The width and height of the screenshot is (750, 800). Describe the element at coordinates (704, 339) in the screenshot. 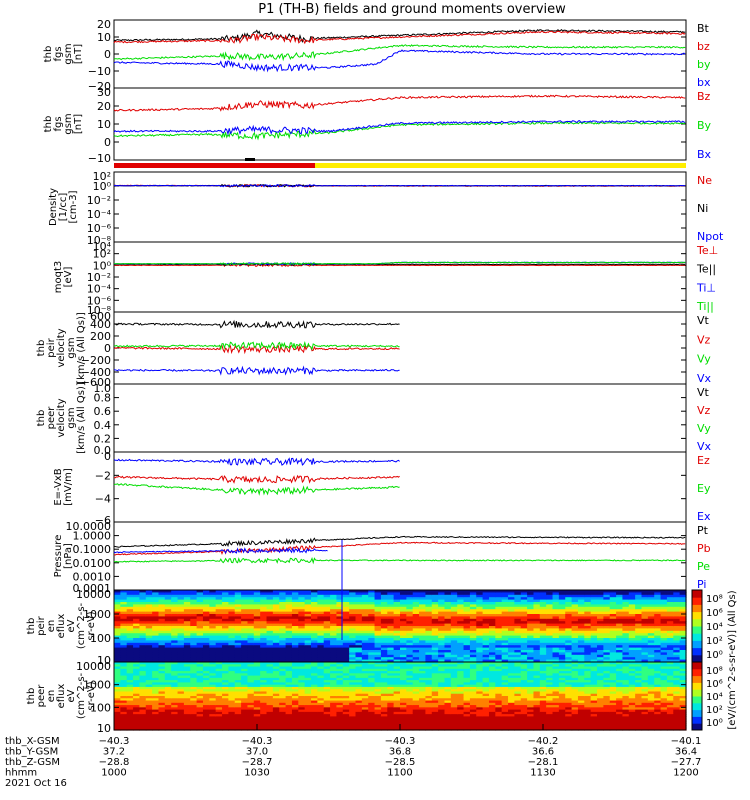

I see `legend-entry: Vz` at that location.